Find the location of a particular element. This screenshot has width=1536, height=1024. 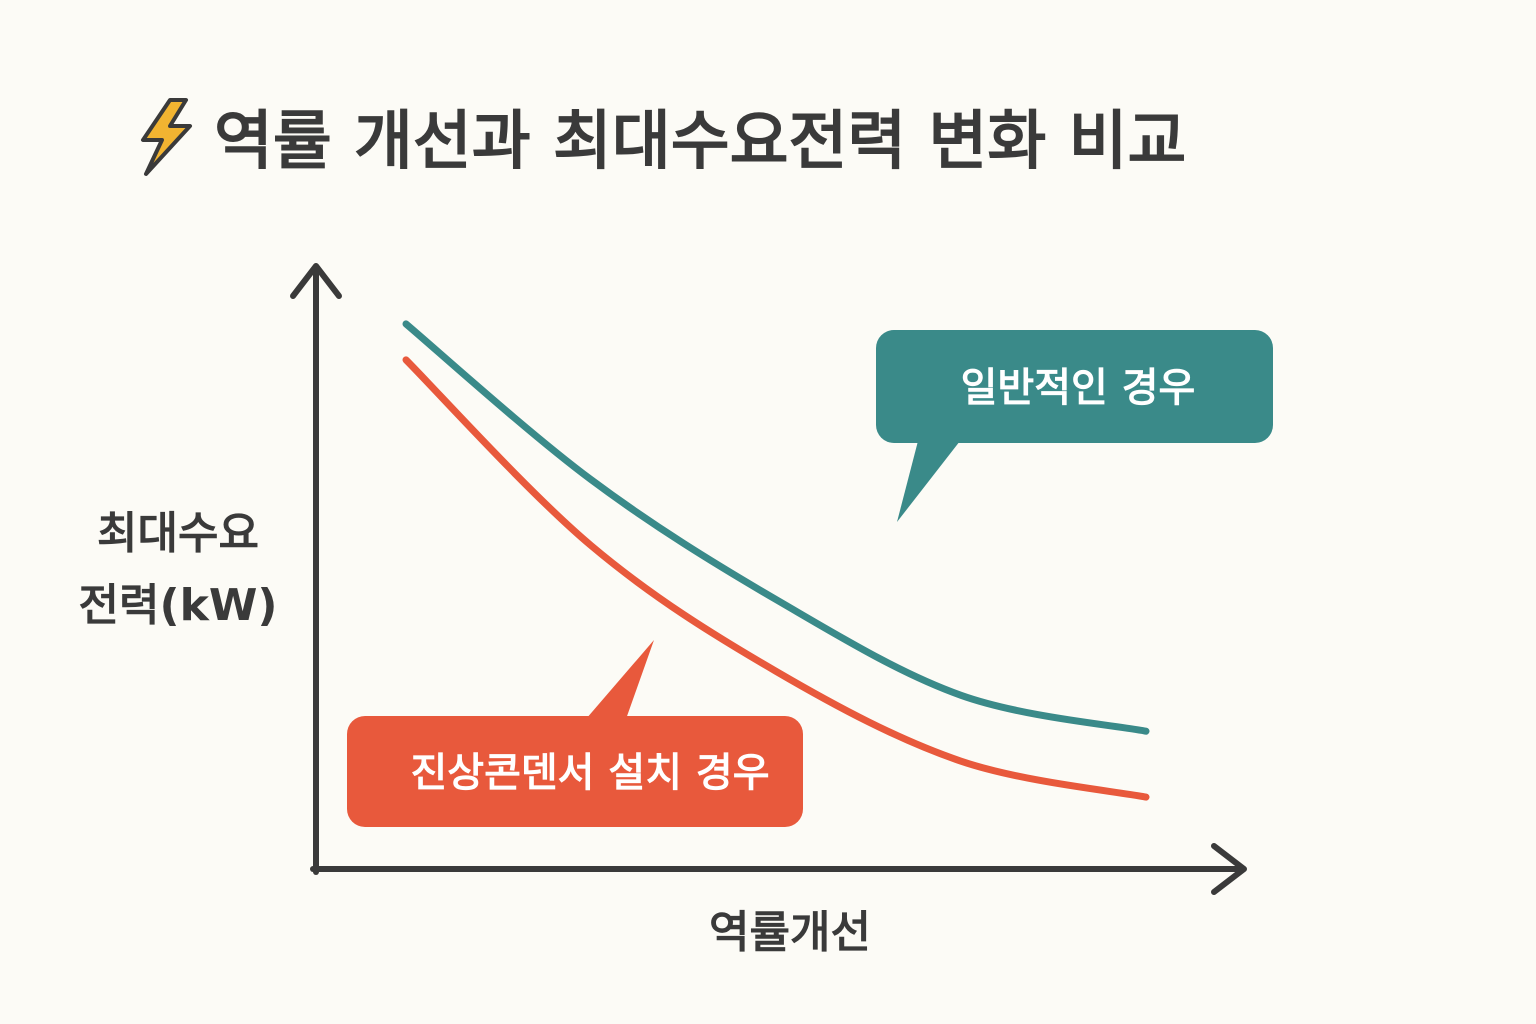

y-axis-label-line-2: 전력(kW) is located at coordinates (178, 605).